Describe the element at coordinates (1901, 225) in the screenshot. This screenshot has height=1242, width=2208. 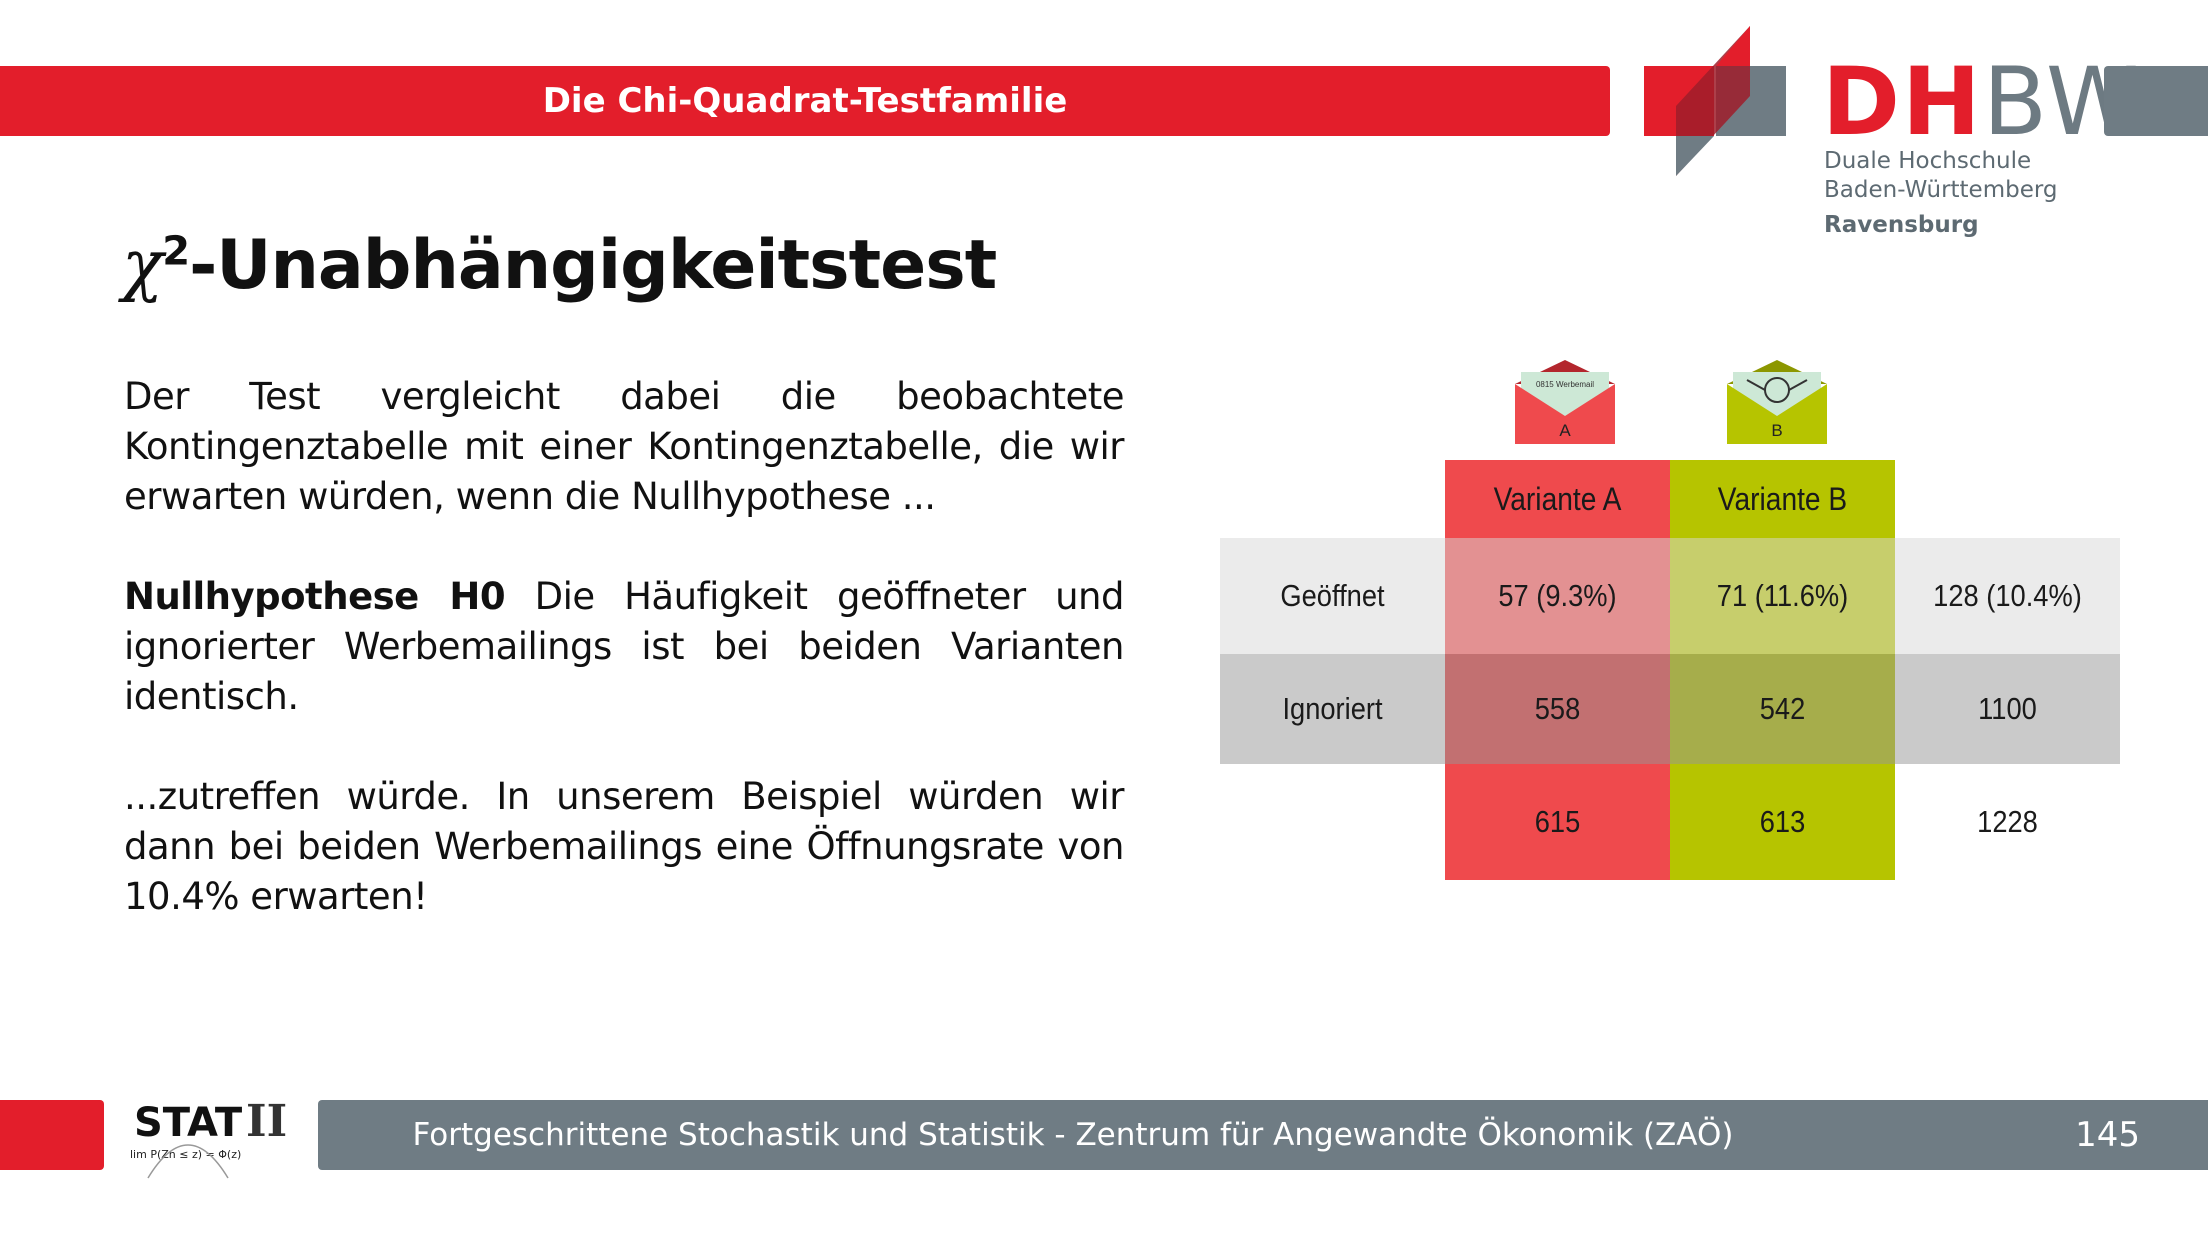
I see `logo-line-3: Ravensburg` at that location.